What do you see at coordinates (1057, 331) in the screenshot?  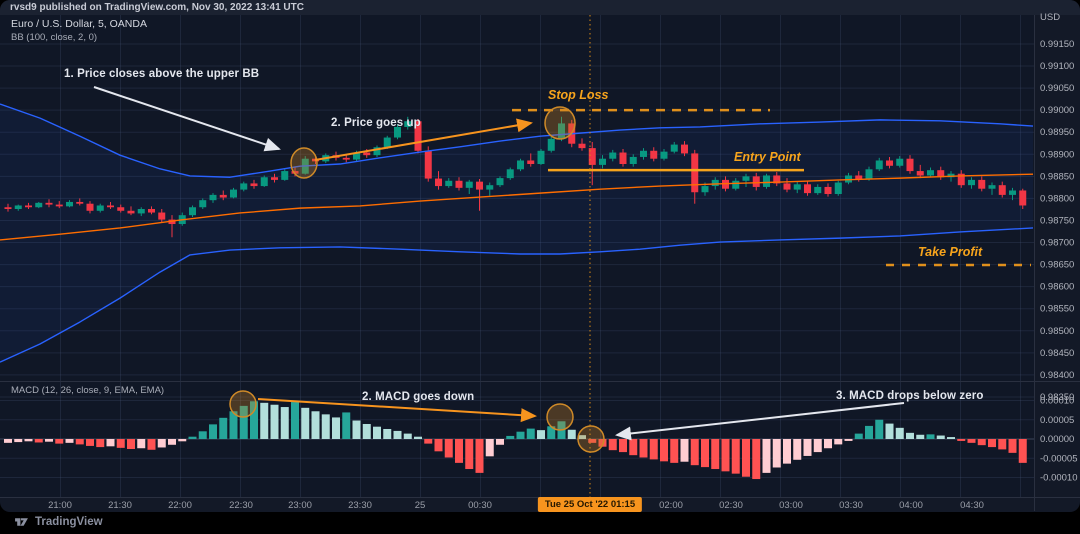 I see `price-tick-label: 0.98500` at bounding box center [1057, 331].